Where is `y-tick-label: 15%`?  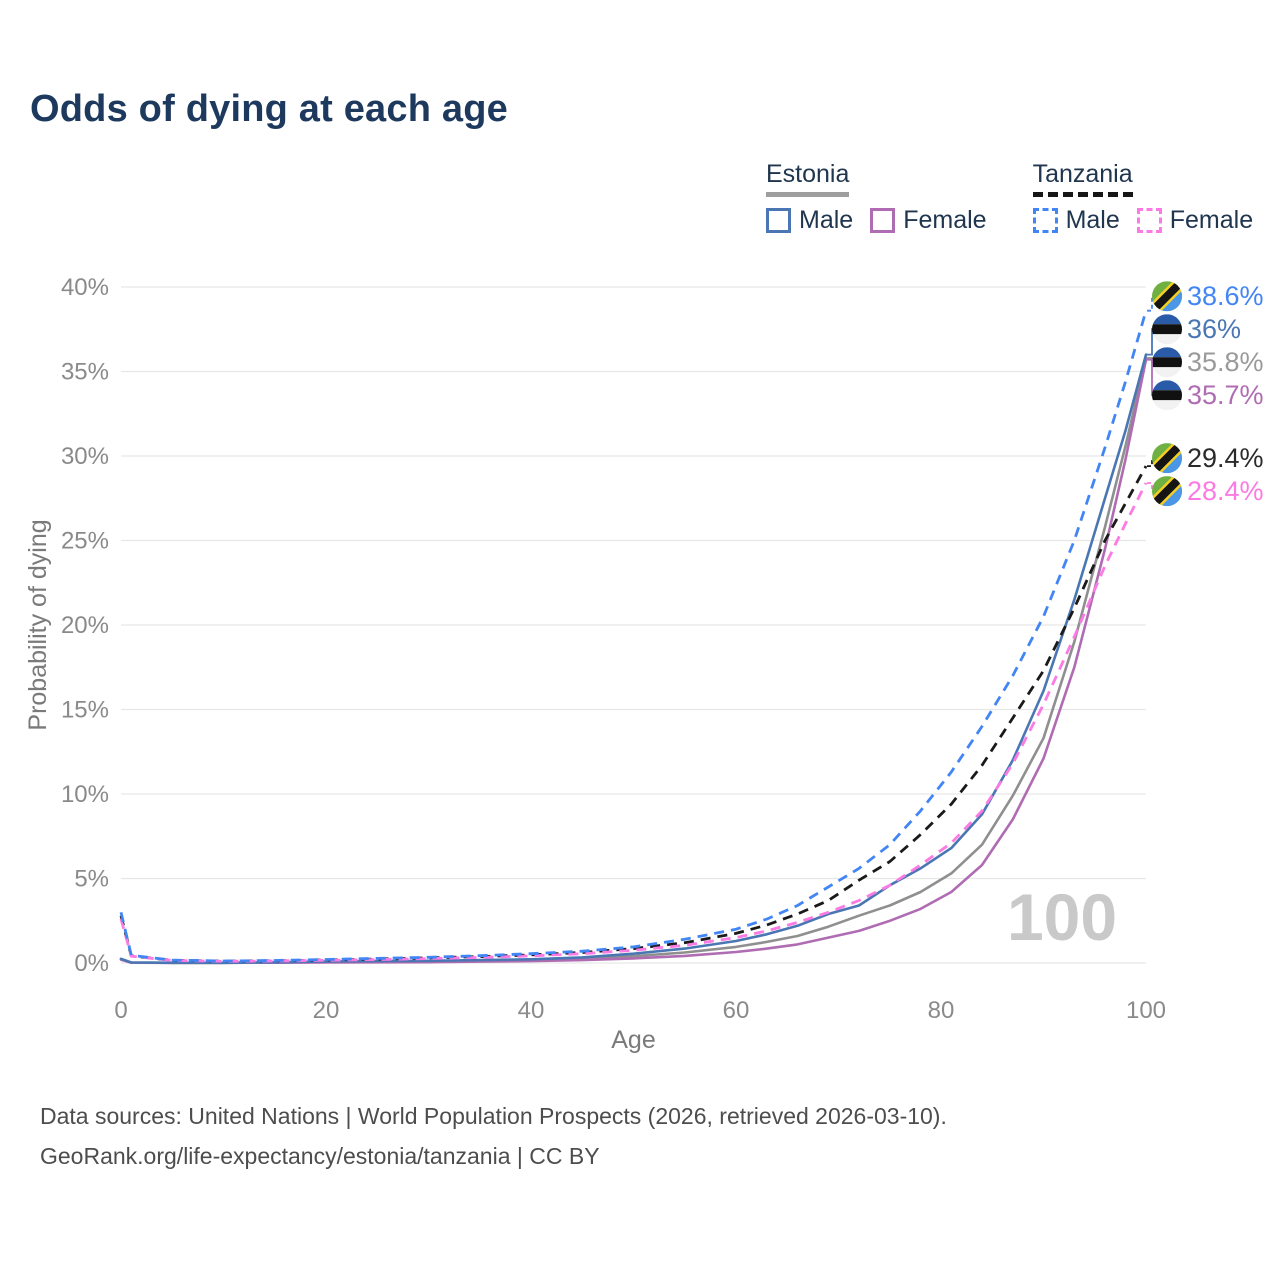 y-tick-label: 15% is located at coordinates (85, 710).